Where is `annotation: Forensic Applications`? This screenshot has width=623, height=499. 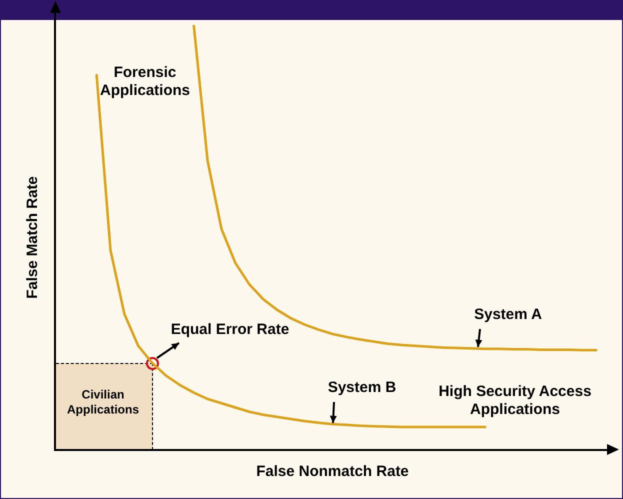
annotation: Forensic Applications is located at coordinates (145, 82).